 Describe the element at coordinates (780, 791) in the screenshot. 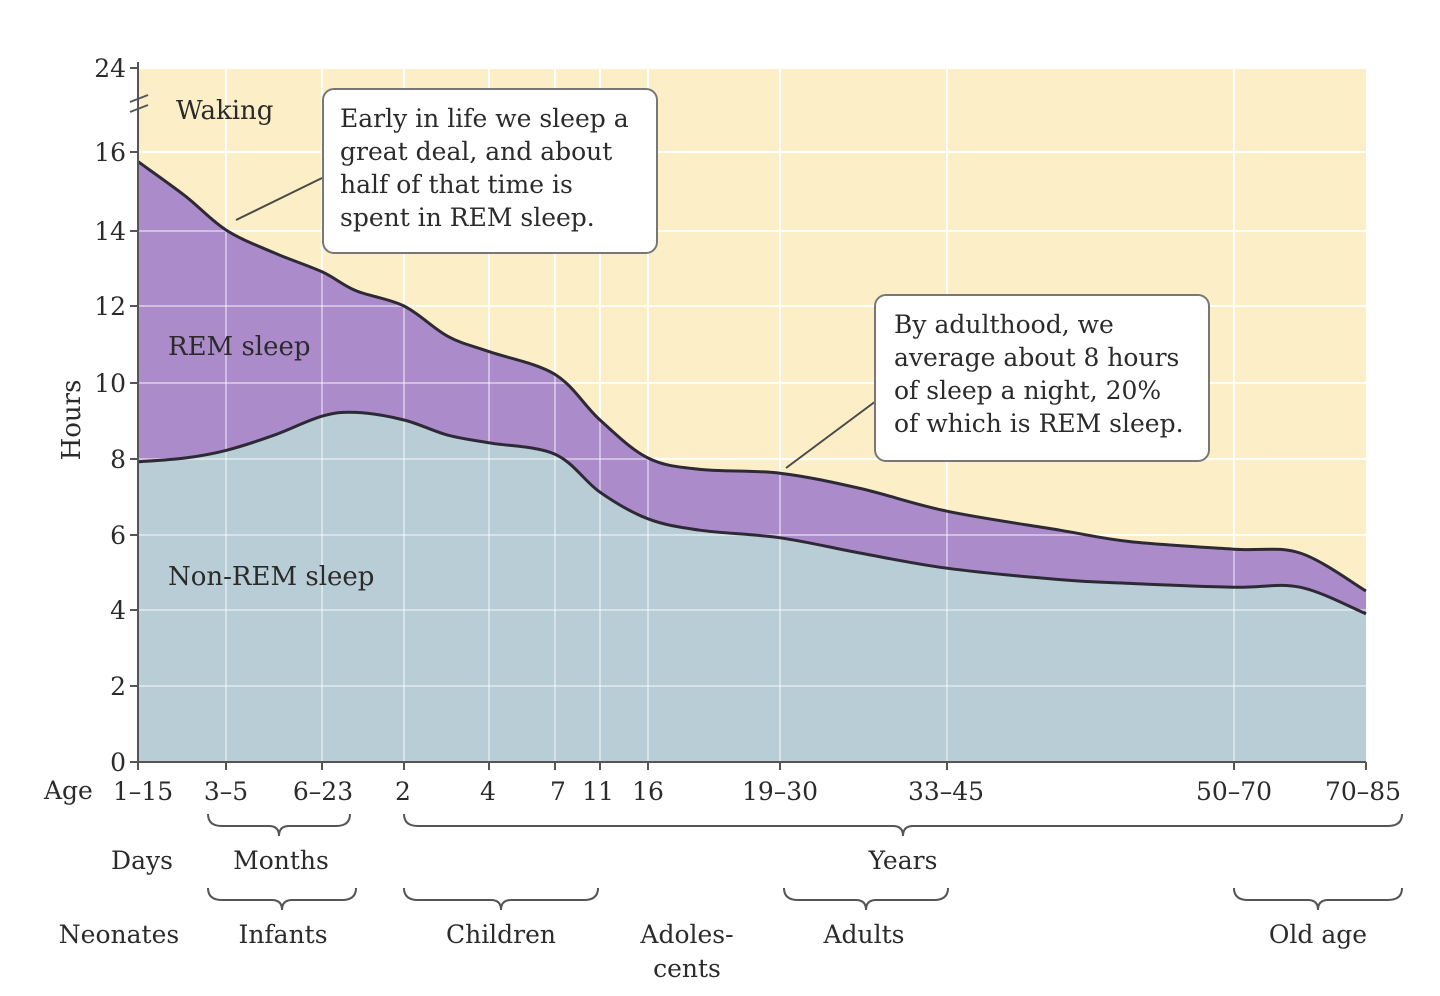

I see `x-tick-label: 19–30` at that location.